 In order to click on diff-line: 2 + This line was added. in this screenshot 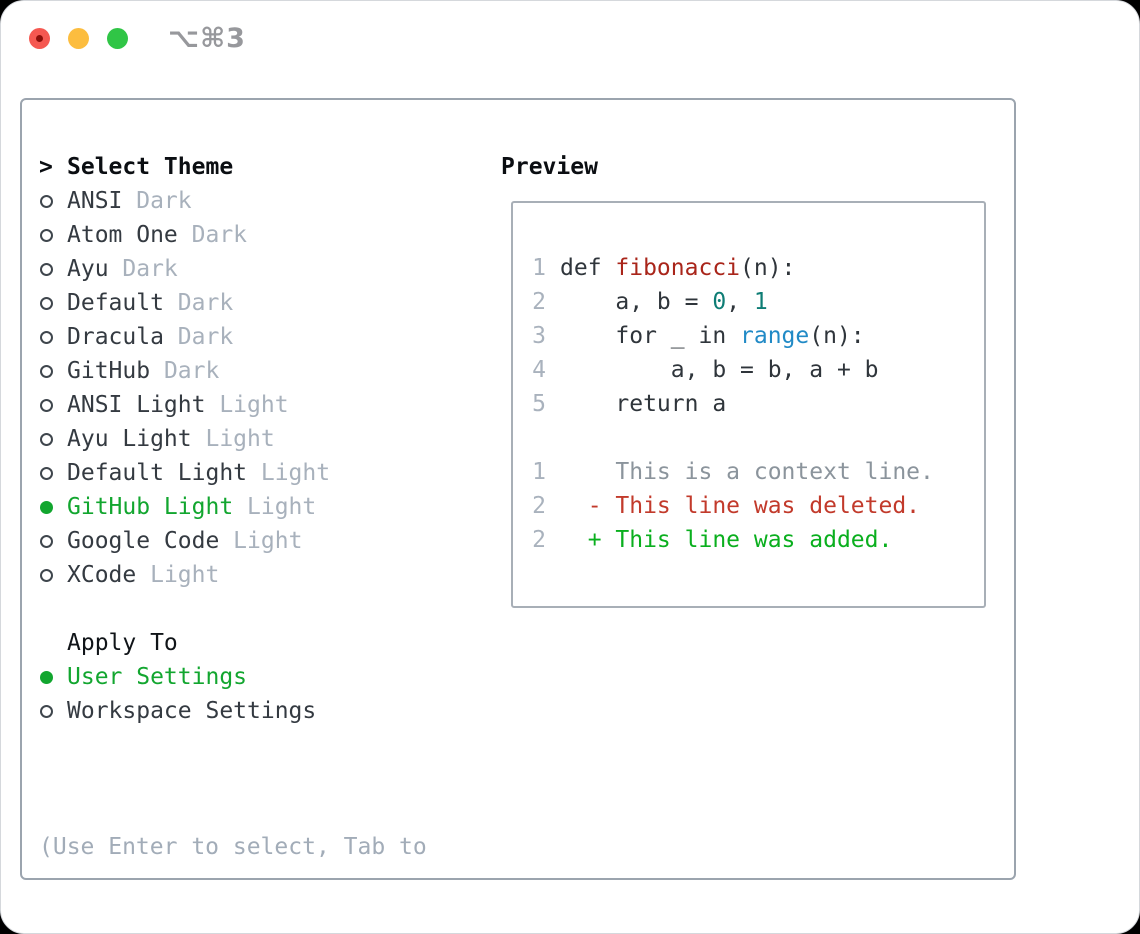, I will do `click(712, 540)`.